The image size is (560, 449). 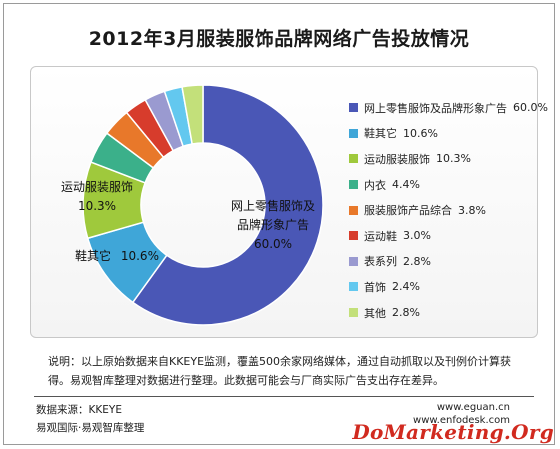 I want to click on legend-item: 其他 2.8%, so click(x=444, y=313).